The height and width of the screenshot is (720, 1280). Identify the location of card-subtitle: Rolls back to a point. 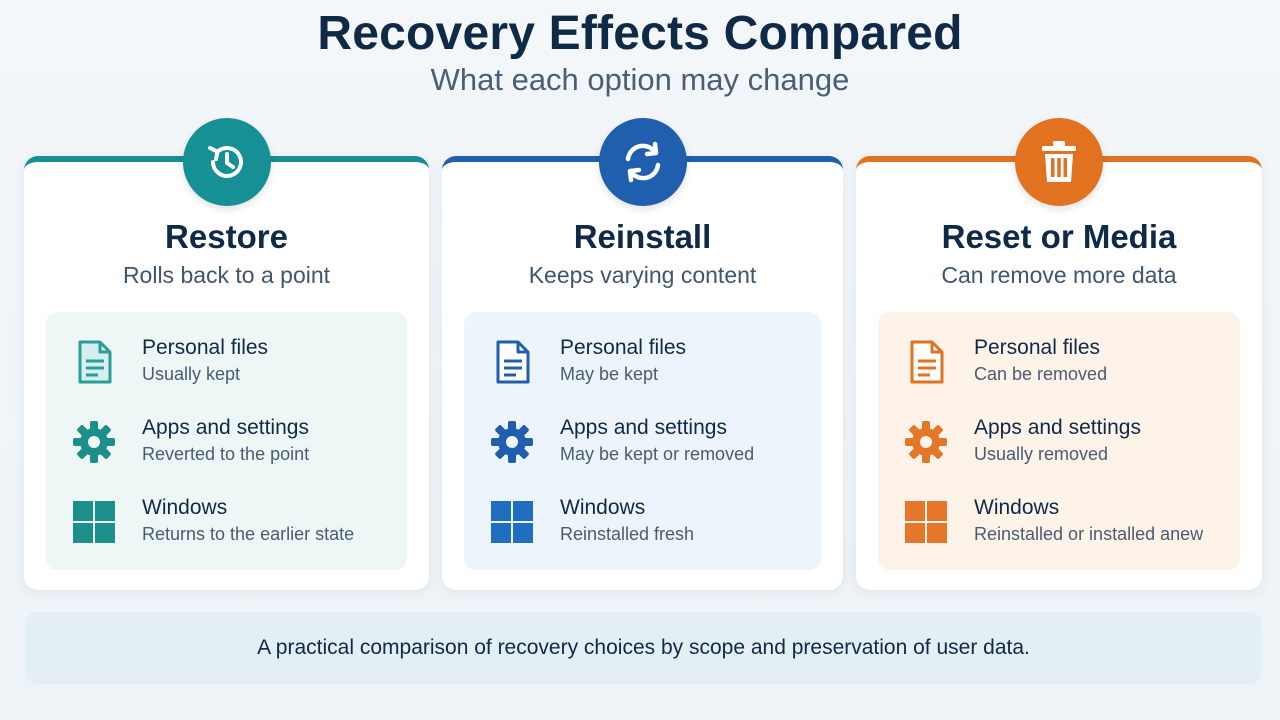
(226, 275).